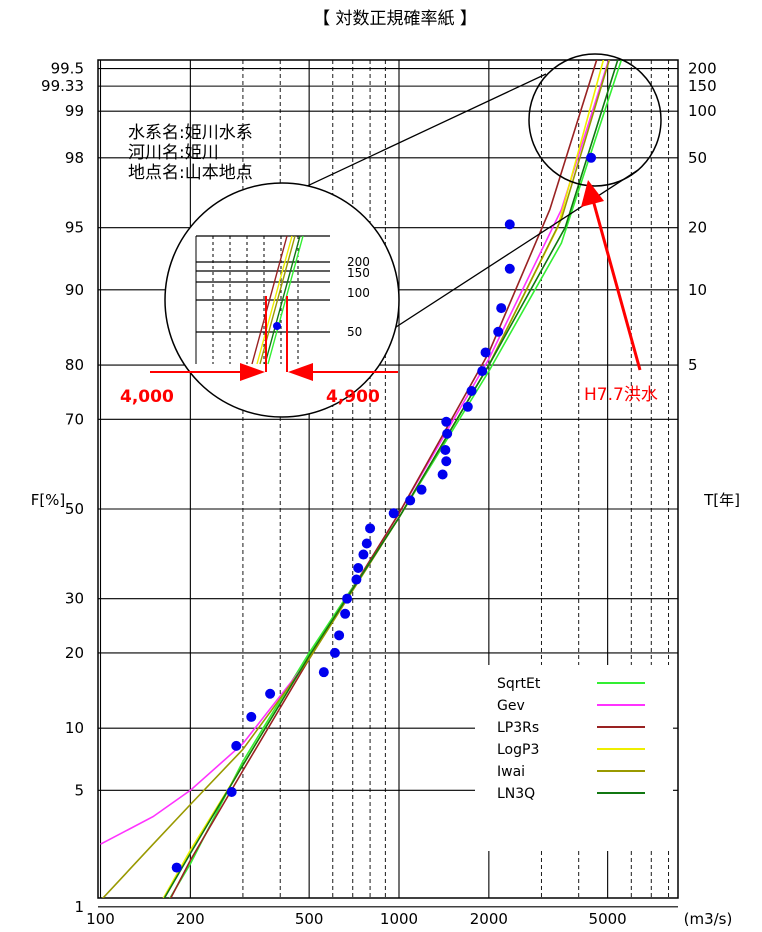 This screenshot has height=932, width=762. Describe the element at coordinates (74, 158) in the screenshot. I see `f-tick-label: 98` at that location.